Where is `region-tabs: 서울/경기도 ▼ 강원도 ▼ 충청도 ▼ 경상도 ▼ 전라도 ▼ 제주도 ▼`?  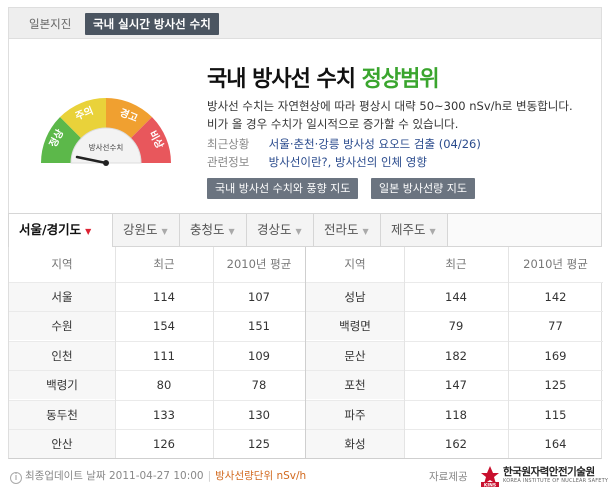
region-tabs: 서울/경기도 ▼ 강원도 ▼ 충청도 ▼ 경상도 ▼ 전라도 ▼ 제주도 ▼ is located at coordinates (305, 230).